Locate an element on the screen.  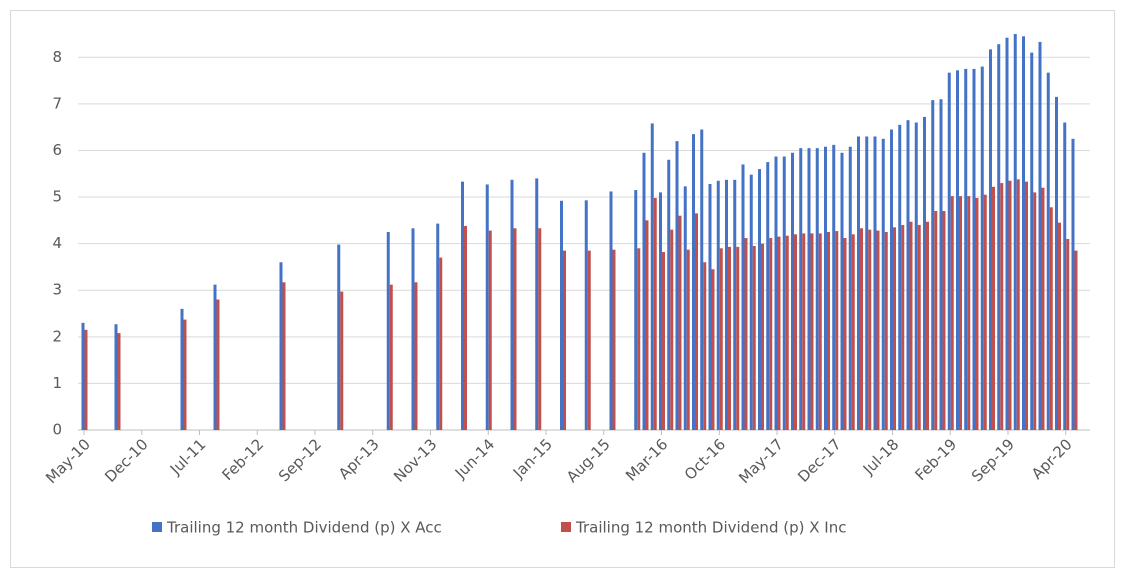
y-tick-label: 2 is located at coordinates (57, 336).